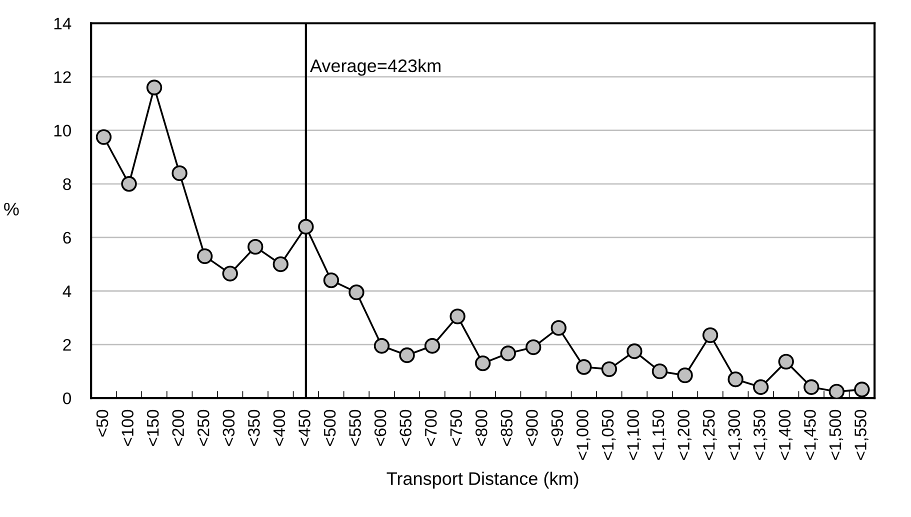 The height and width of the screenshot is (517, 911). I want to click on x-tick-label: <500, so click(330, 428).